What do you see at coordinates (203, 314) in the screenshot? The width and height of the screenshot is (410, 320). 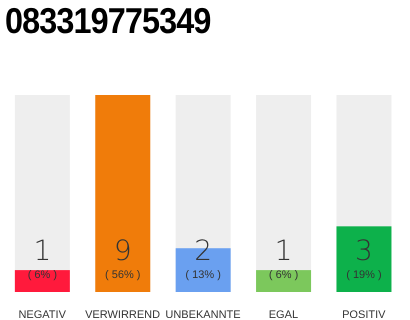 I see `x-tick-label: UNBEKANNTE` at bounding box center [203, 314].